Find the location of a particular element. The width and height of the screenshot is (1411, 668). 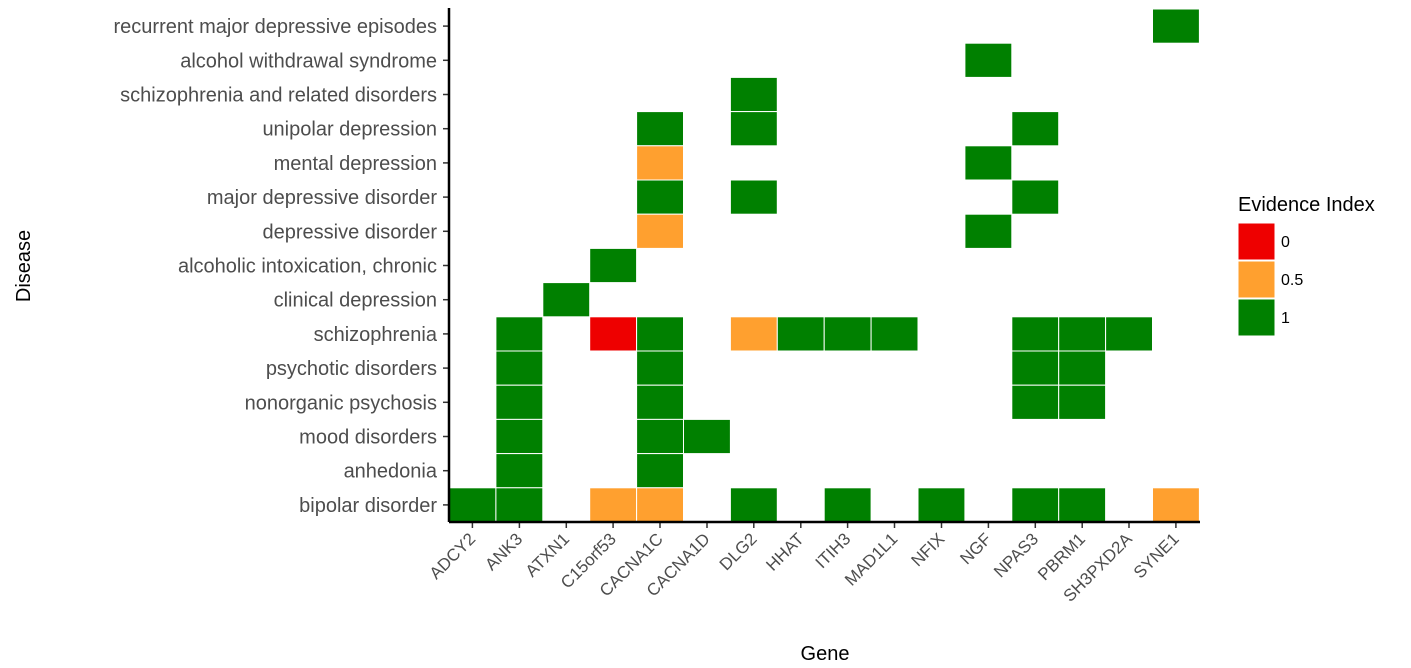

x-tick-label: ADCY2 is located at coordinates (453, 556).